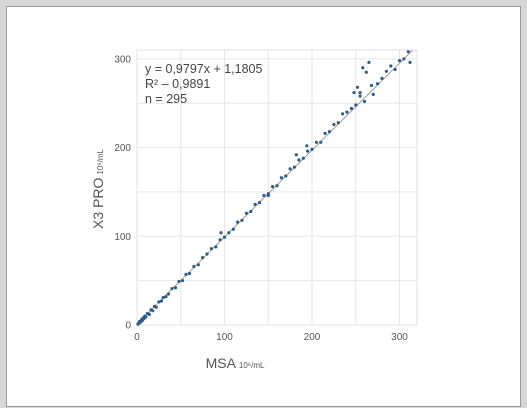 The width and height of the screenshot is (527, 408). I want to click on x-axis-label: MSA 10⁶/mL, so click(235, 363).